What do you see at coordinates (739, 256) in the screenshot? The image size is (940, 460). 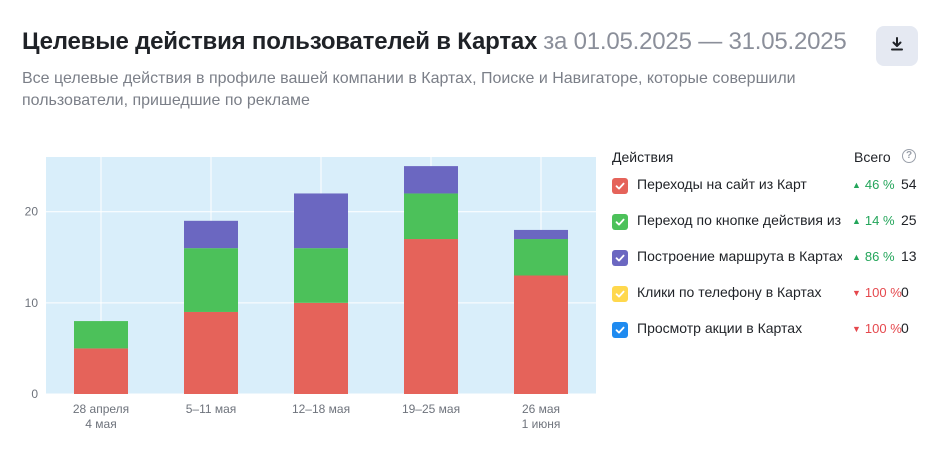 I see `legend-item-label: Построение маршрута в Картах` at bounding box center [739, 256].